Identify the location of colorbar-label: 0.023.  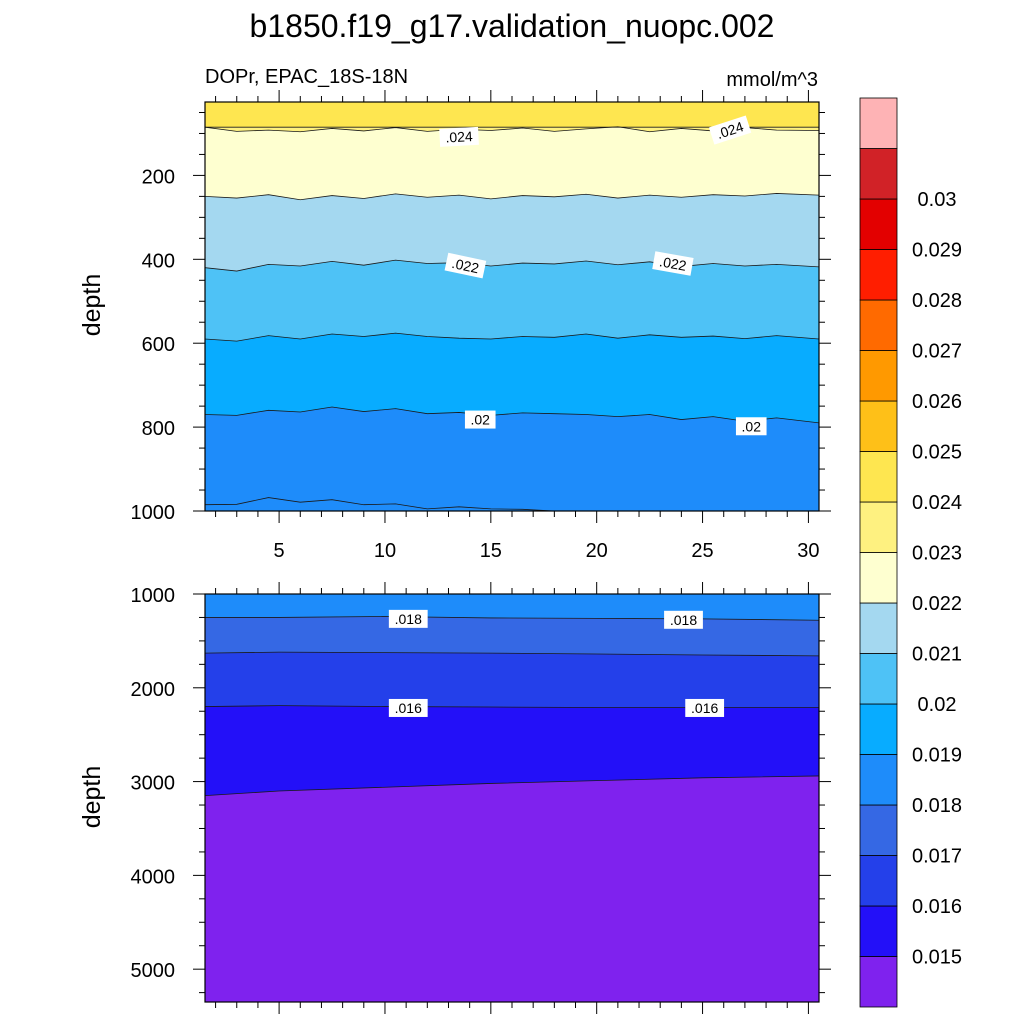
(937, 554).